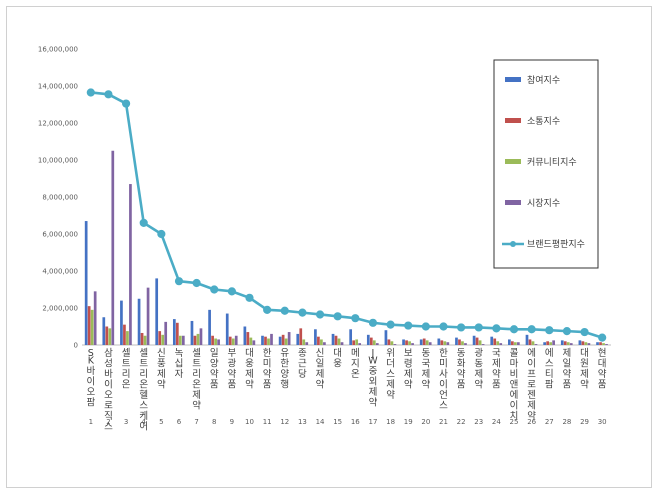 Image resolution: width=660 pixels, height=497 pixels. What do you see at coordinates (320, 422) in the screenshot?
I see `category-rank: 14` at bounding box center [320, 422].